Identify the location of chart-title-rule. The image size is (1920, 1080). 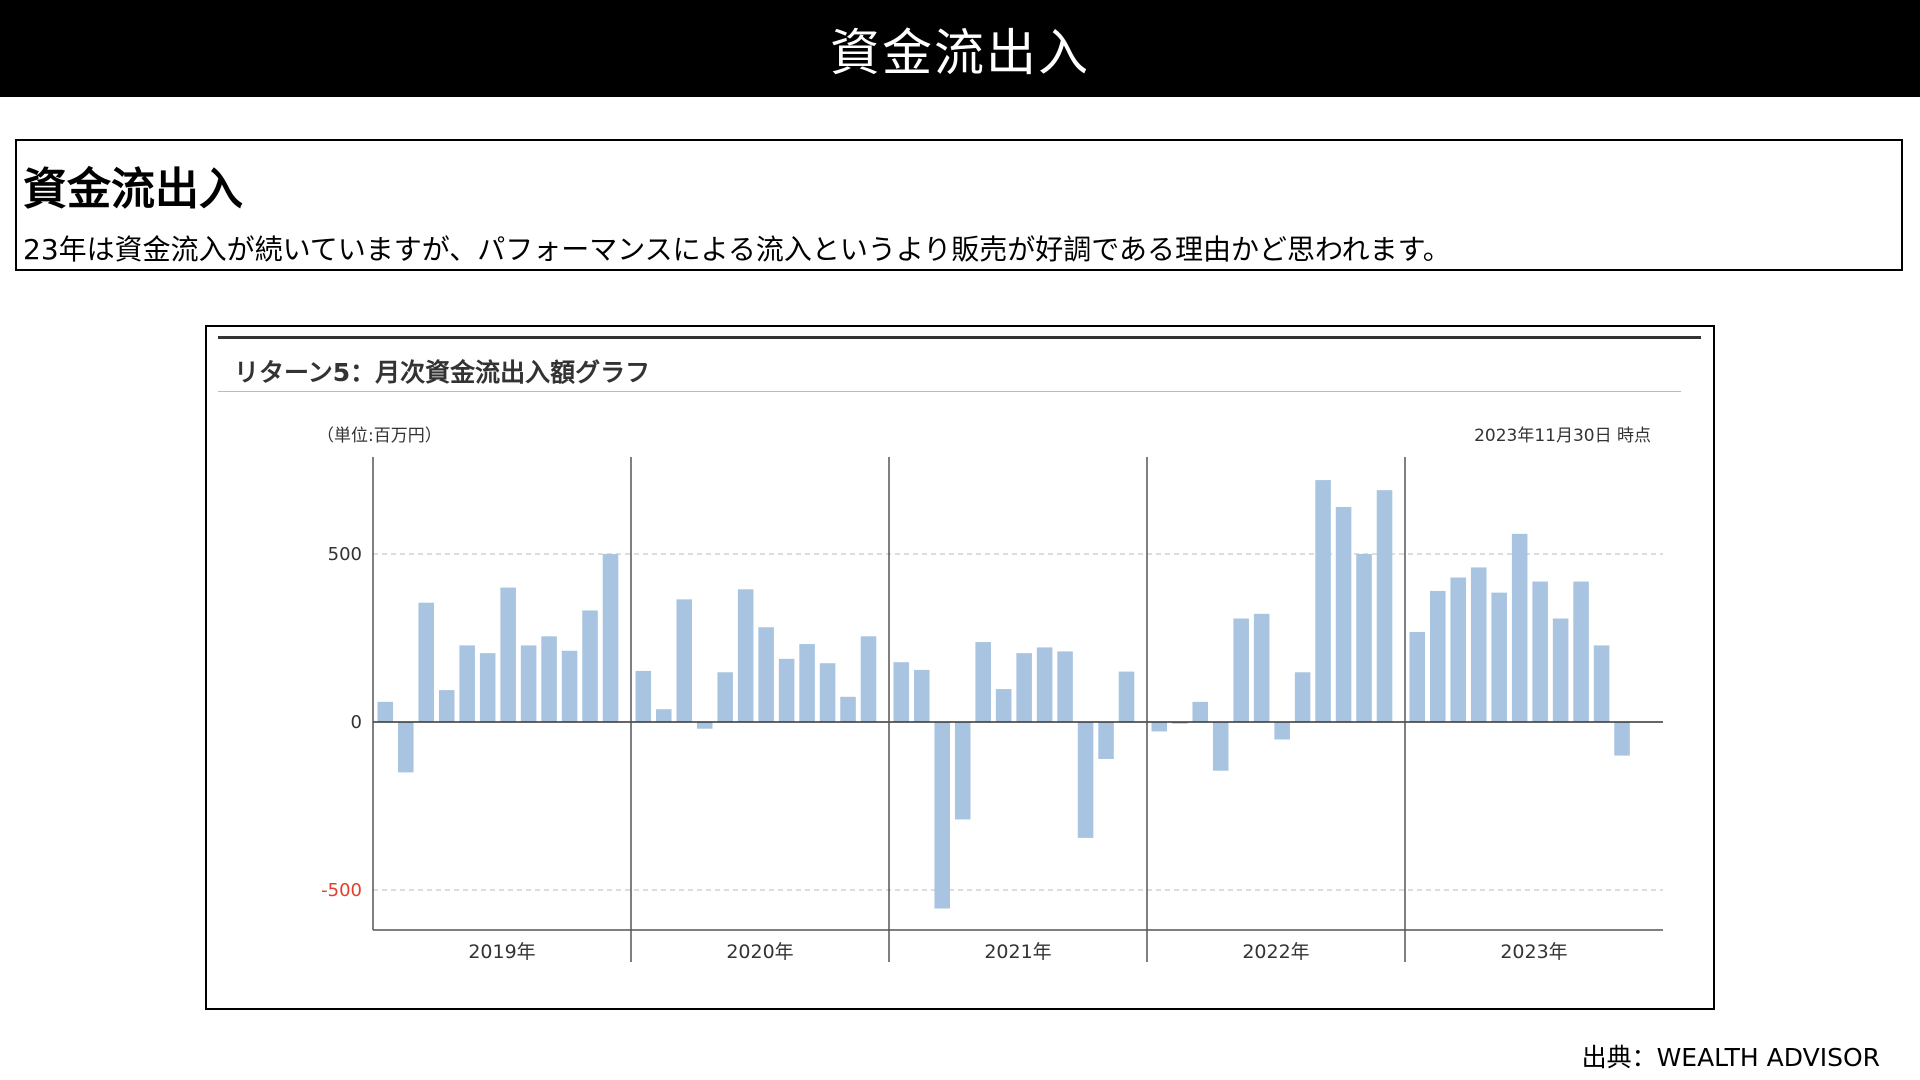
(949, 391).